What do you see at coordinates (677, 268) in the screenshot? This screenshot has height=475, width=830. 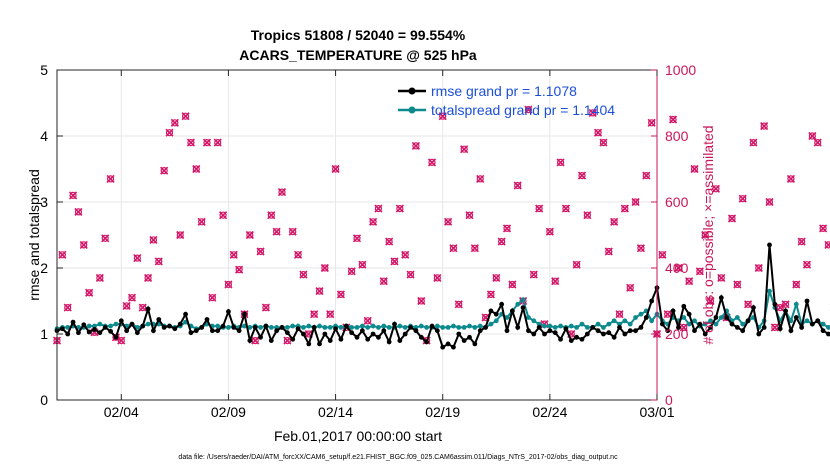 I see `y-tick-label-right: 400` at bounding box center [677, 268].